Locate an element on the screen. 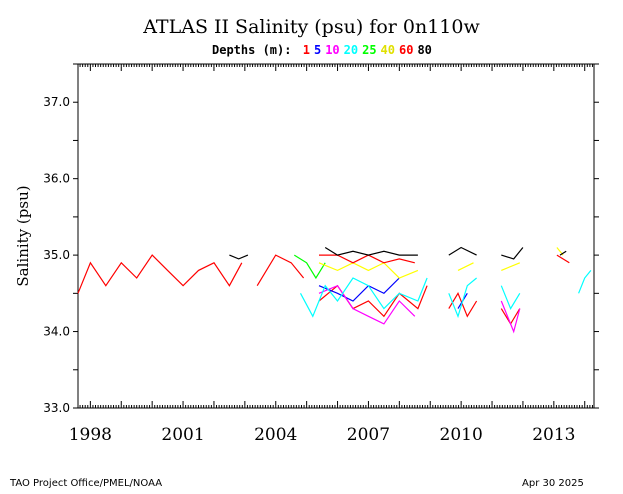 Image resolution: width=623 pixels, height=494 pixels. y-tick-label: 36.0 is located at coordinates (56, 179).